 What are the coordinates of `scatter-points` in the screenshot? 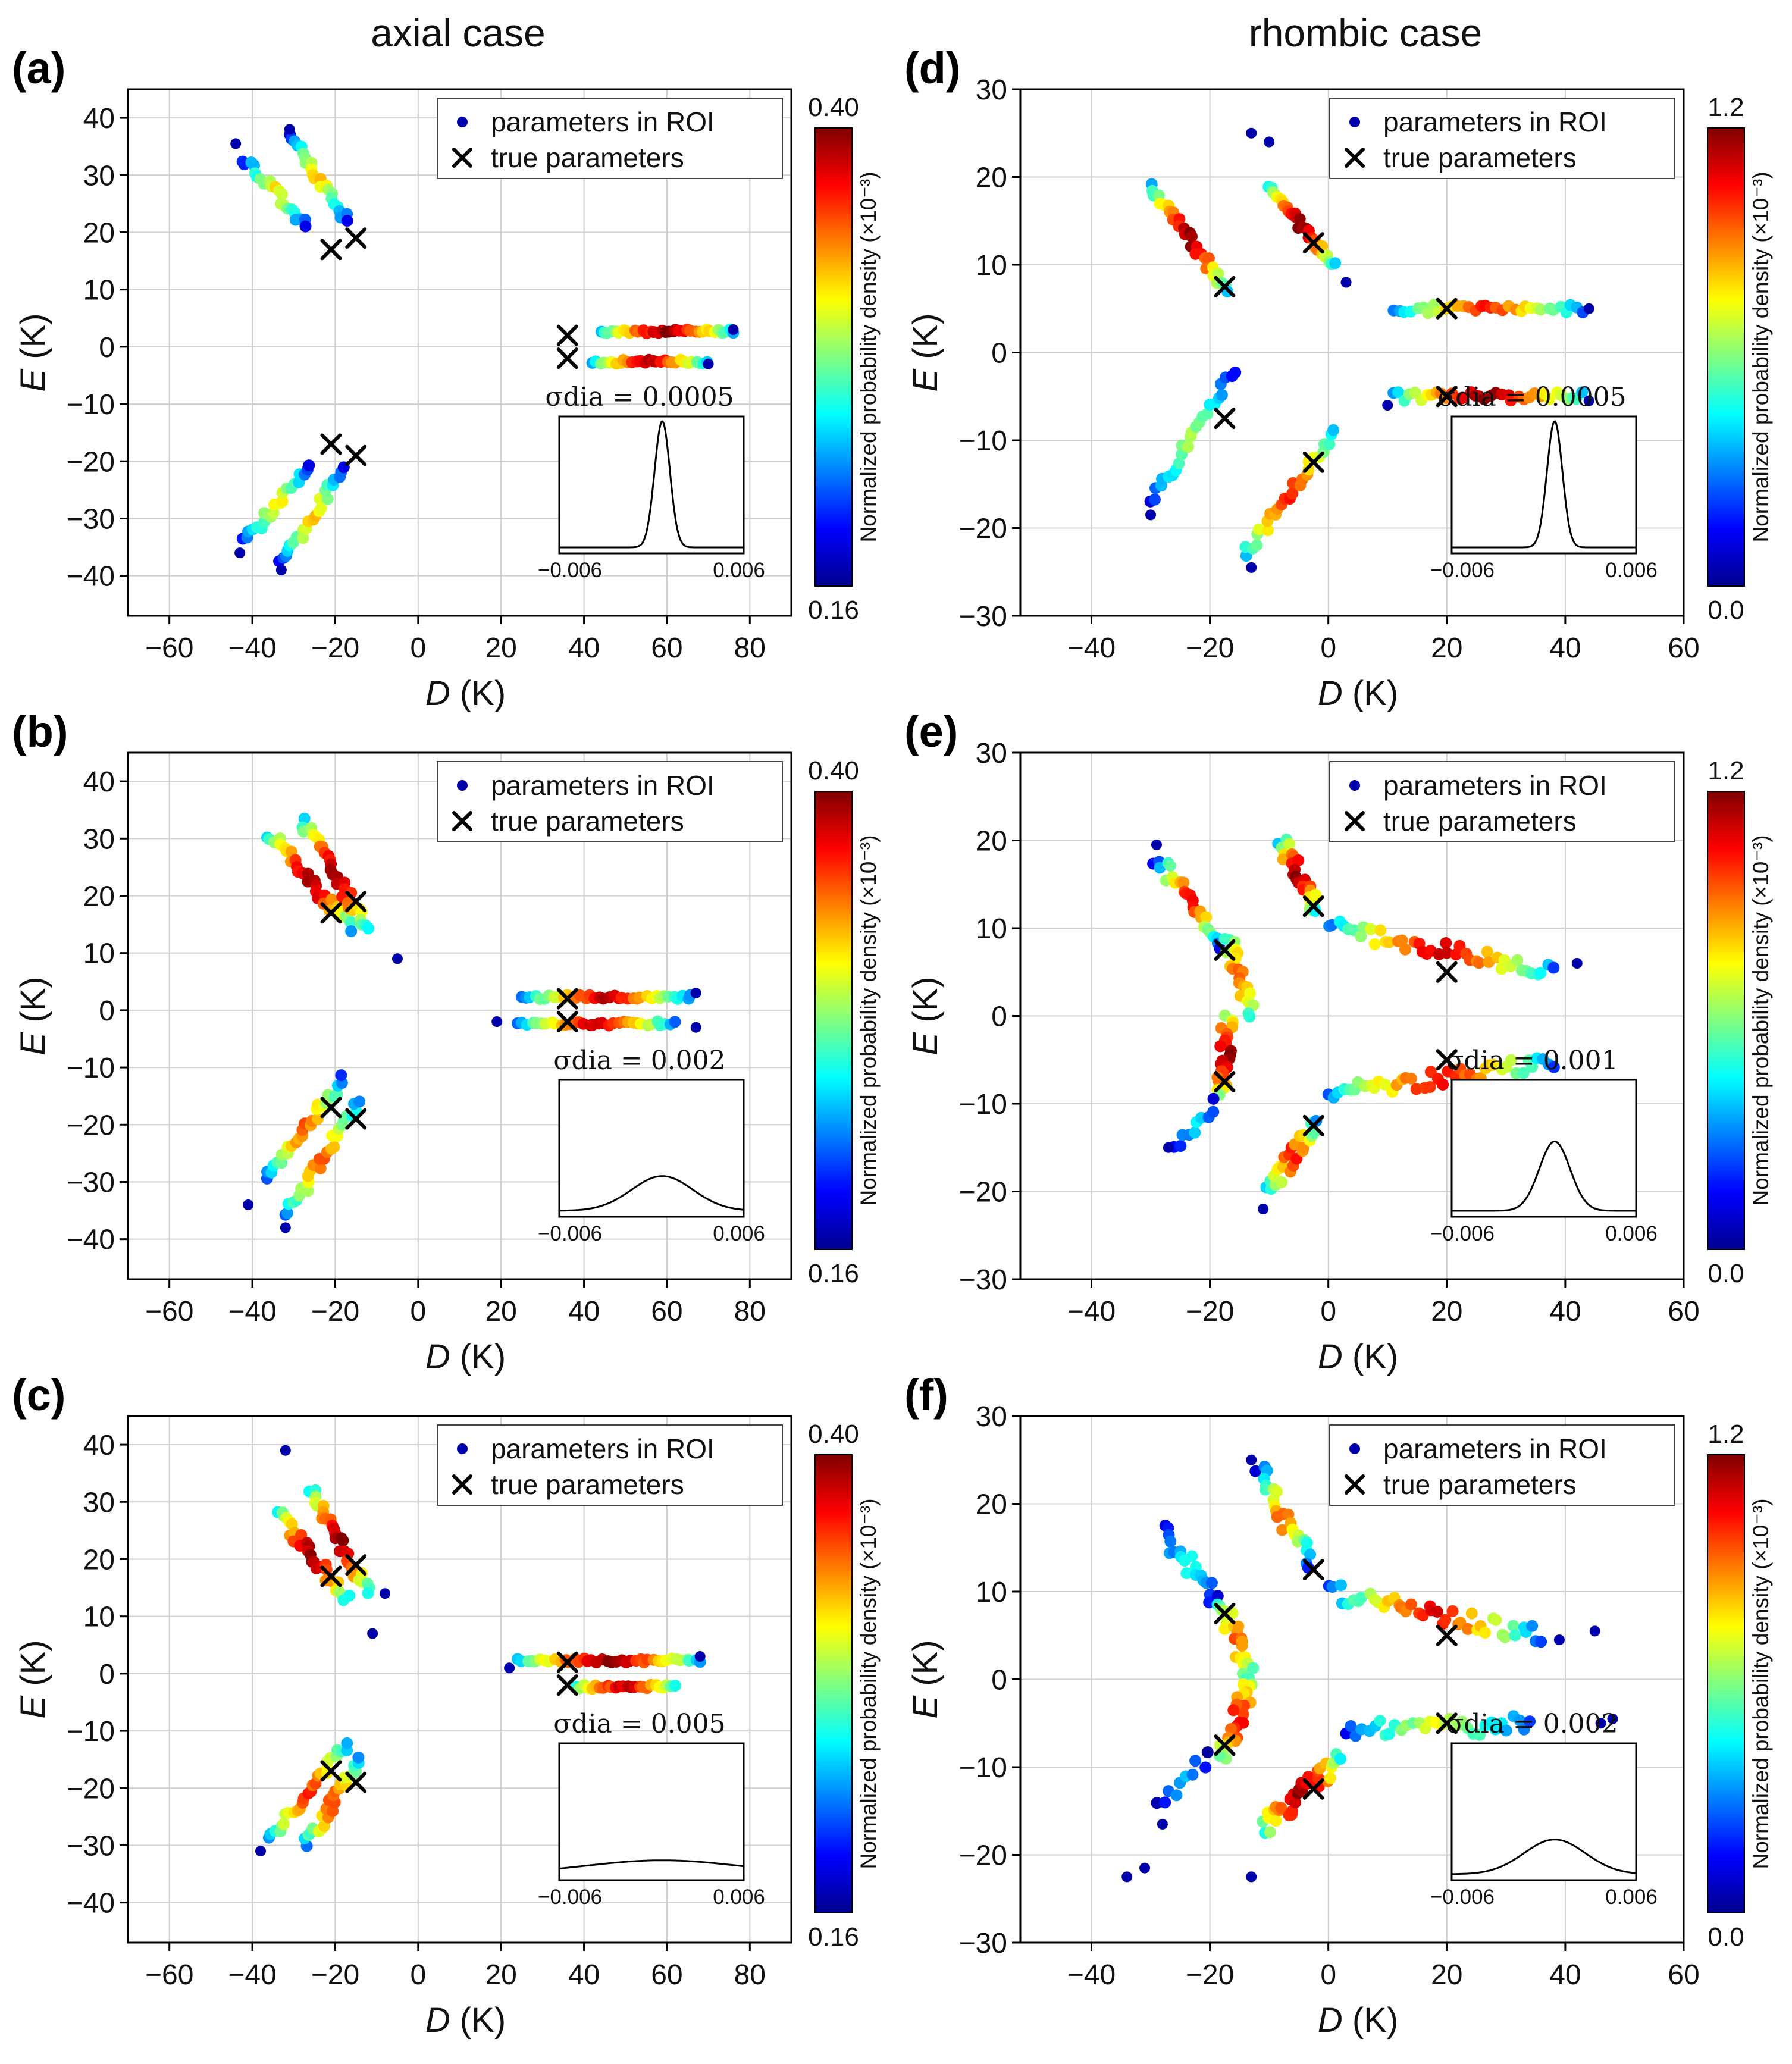 It's located at (485, 350).